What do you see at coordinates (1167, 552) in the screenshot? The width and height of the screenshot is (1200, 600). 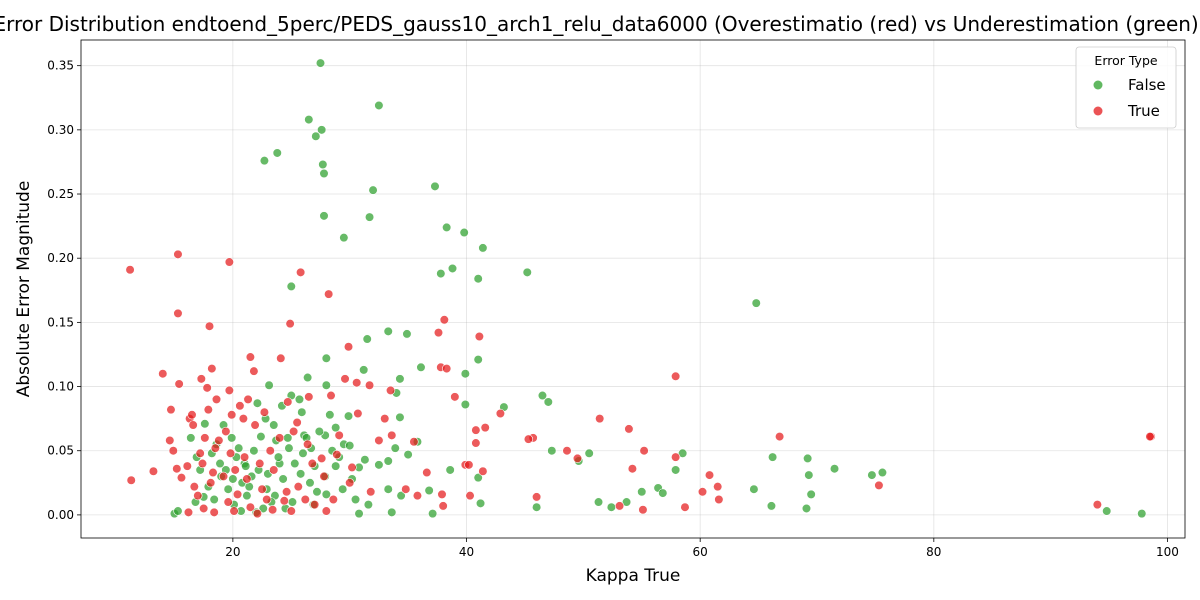 I see `x-tick-label: 100` at bounding box center [1167, 552].